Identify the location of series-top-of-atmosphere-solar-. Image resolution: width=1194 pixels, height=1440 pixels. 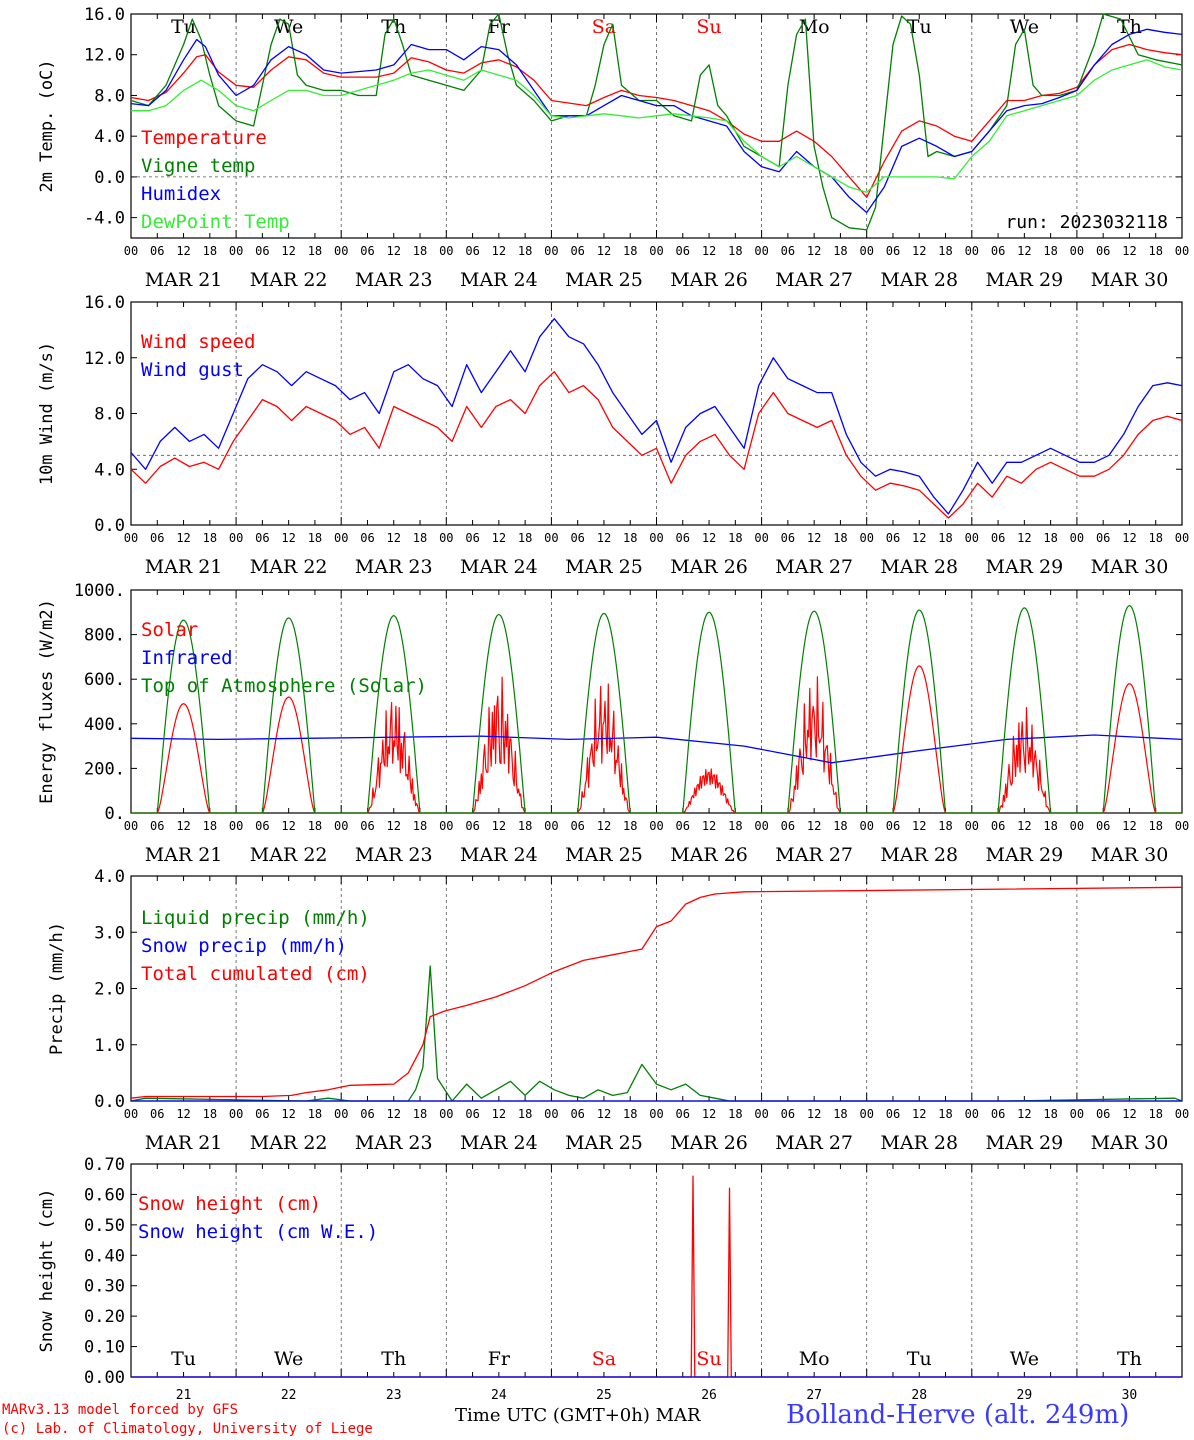
(656, 709).